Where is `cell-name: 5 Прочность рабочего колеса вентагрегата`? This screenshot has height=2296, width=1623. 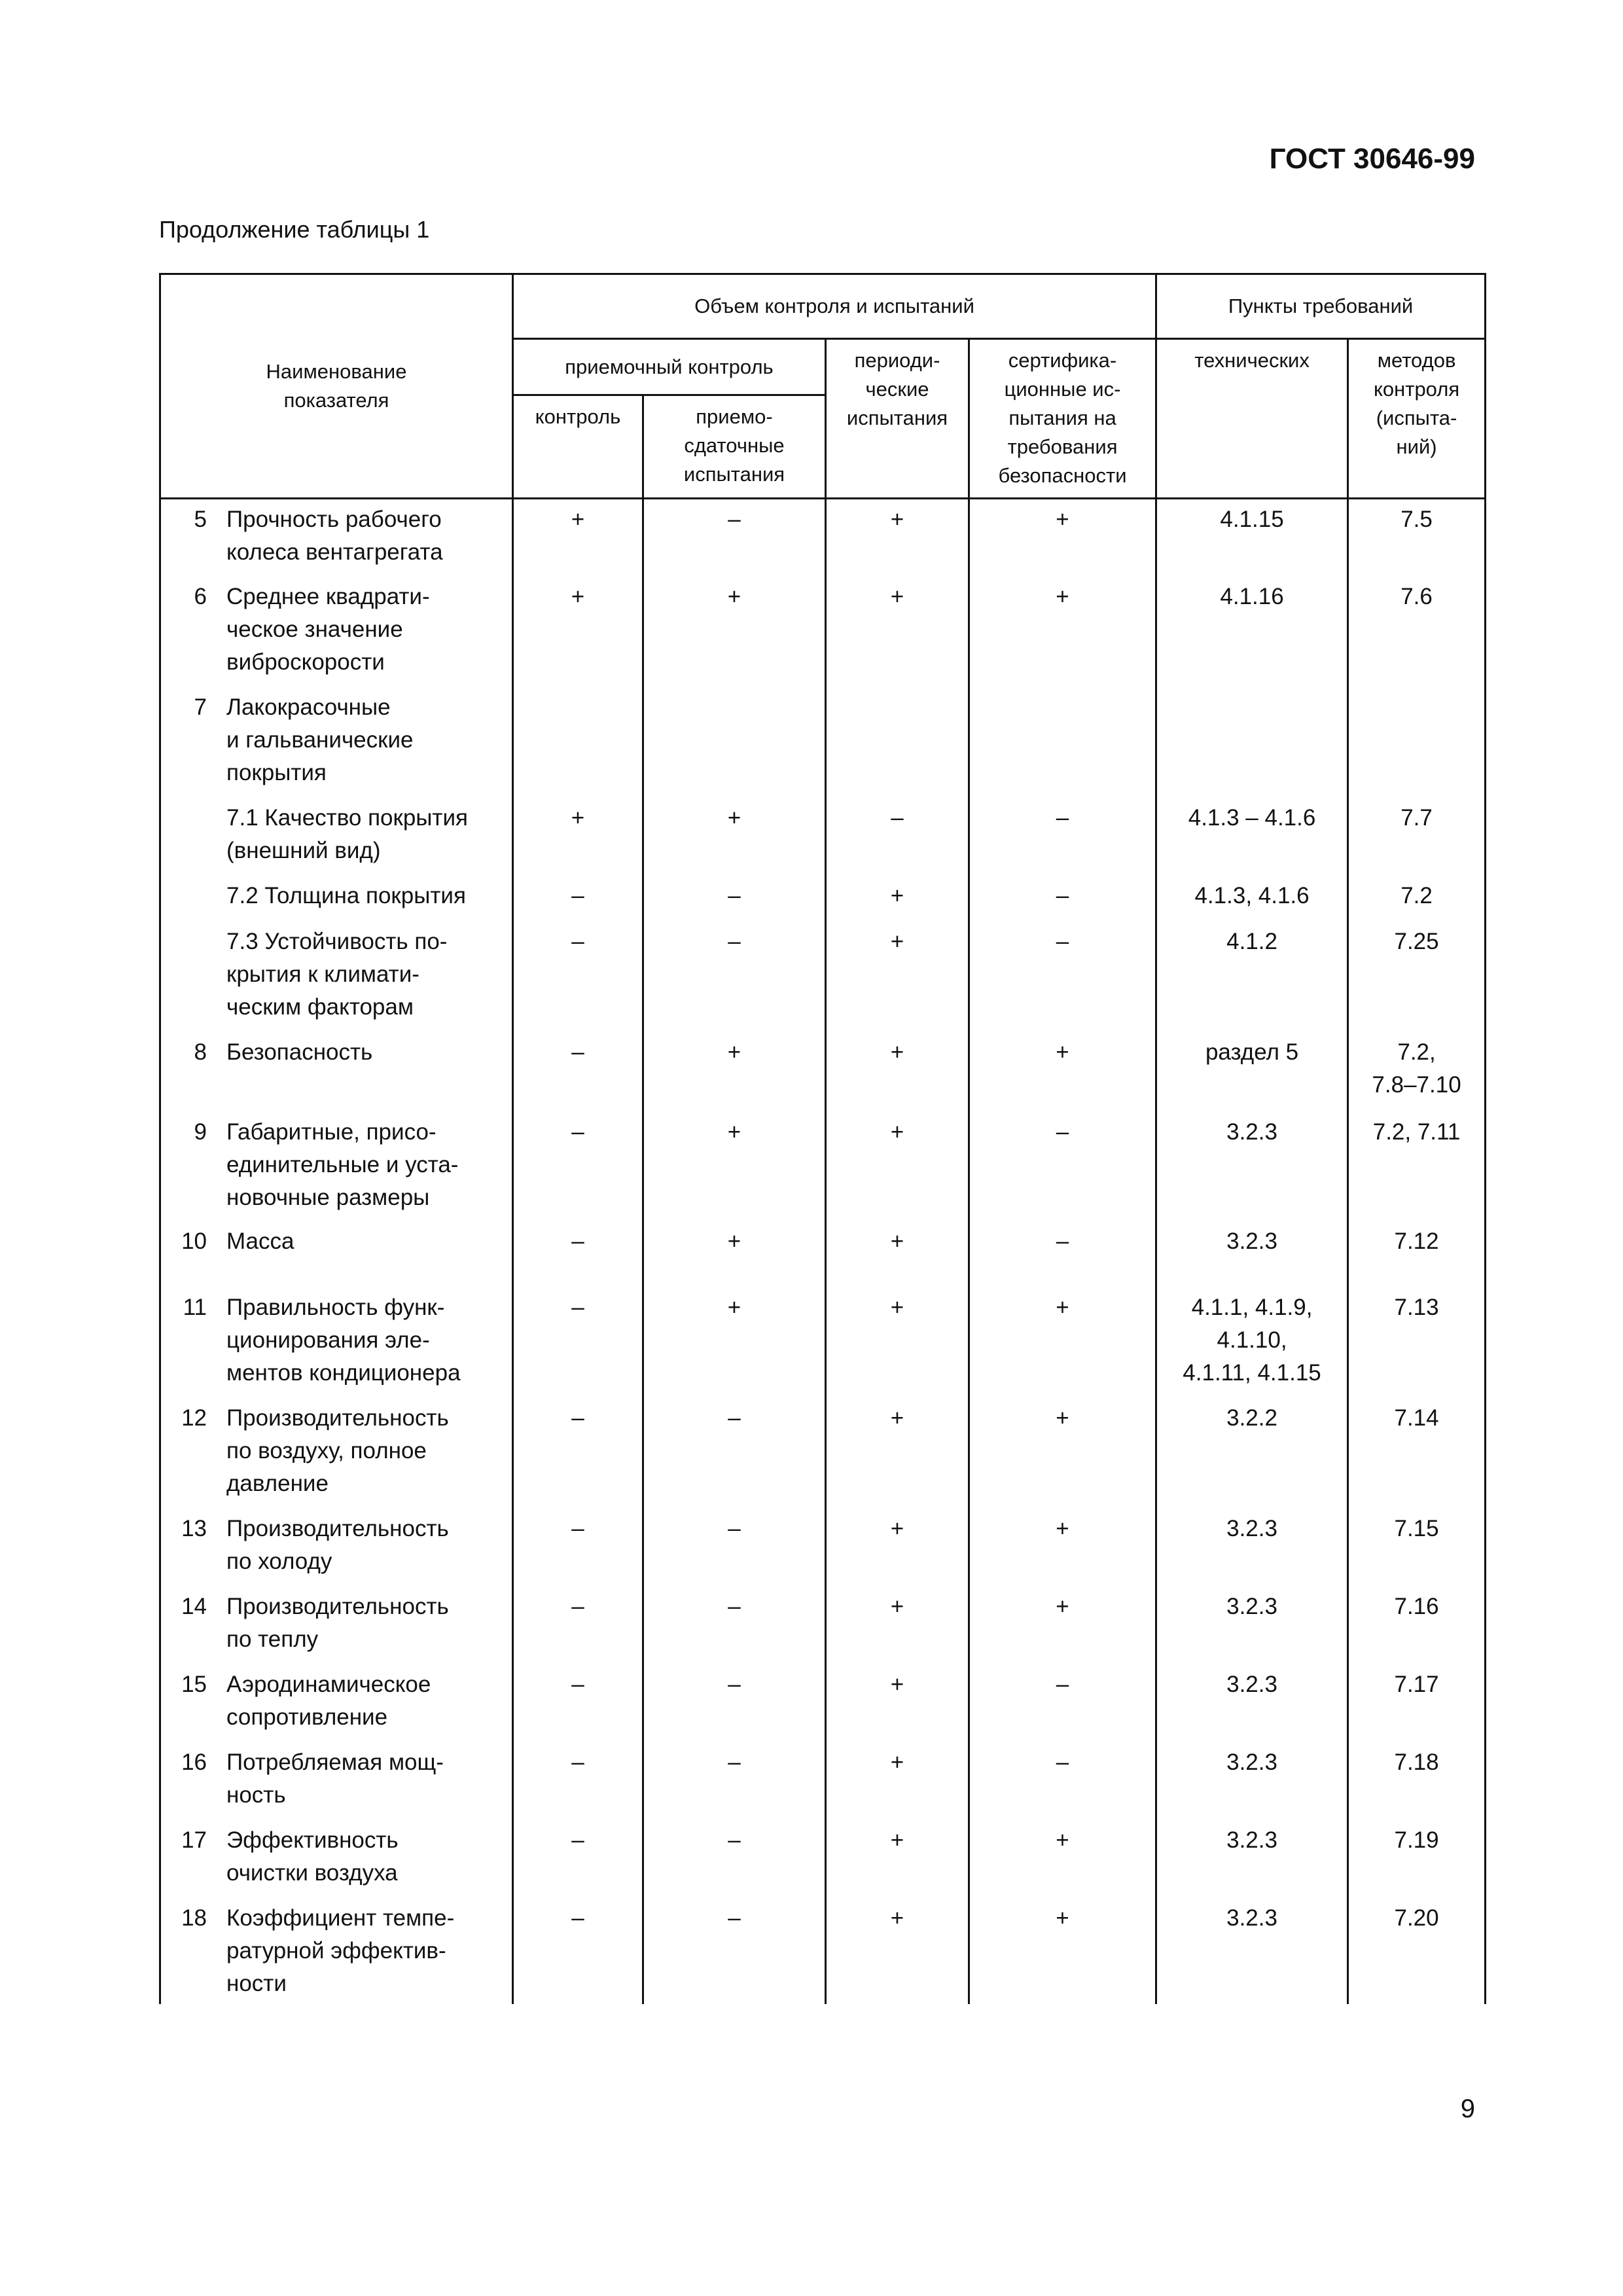 cell-name: 5 Прочность рабочего колеса вентагрегата is located at coordinates (336, 537).